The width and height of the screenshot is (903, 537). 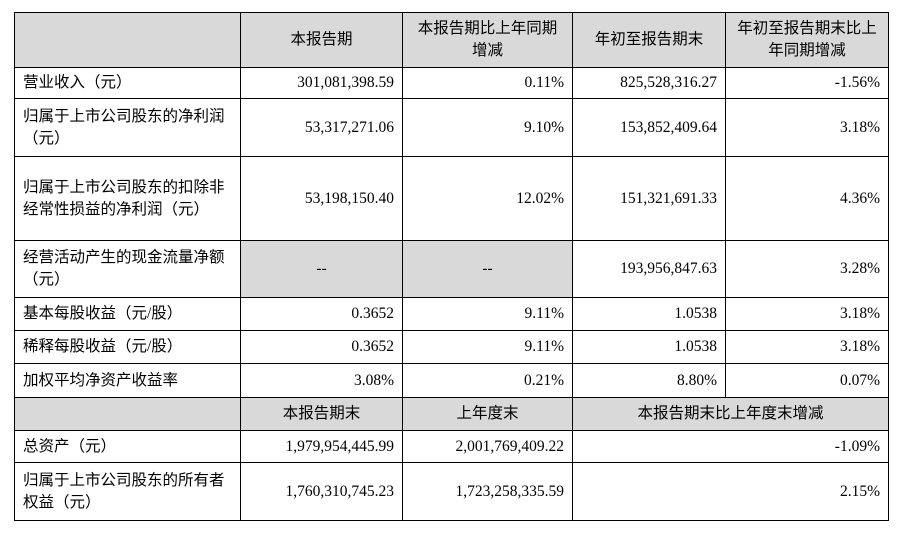 I want to click on row-label: 经营活动产生的现金流量净额（元）, so click(x=127, y=269).